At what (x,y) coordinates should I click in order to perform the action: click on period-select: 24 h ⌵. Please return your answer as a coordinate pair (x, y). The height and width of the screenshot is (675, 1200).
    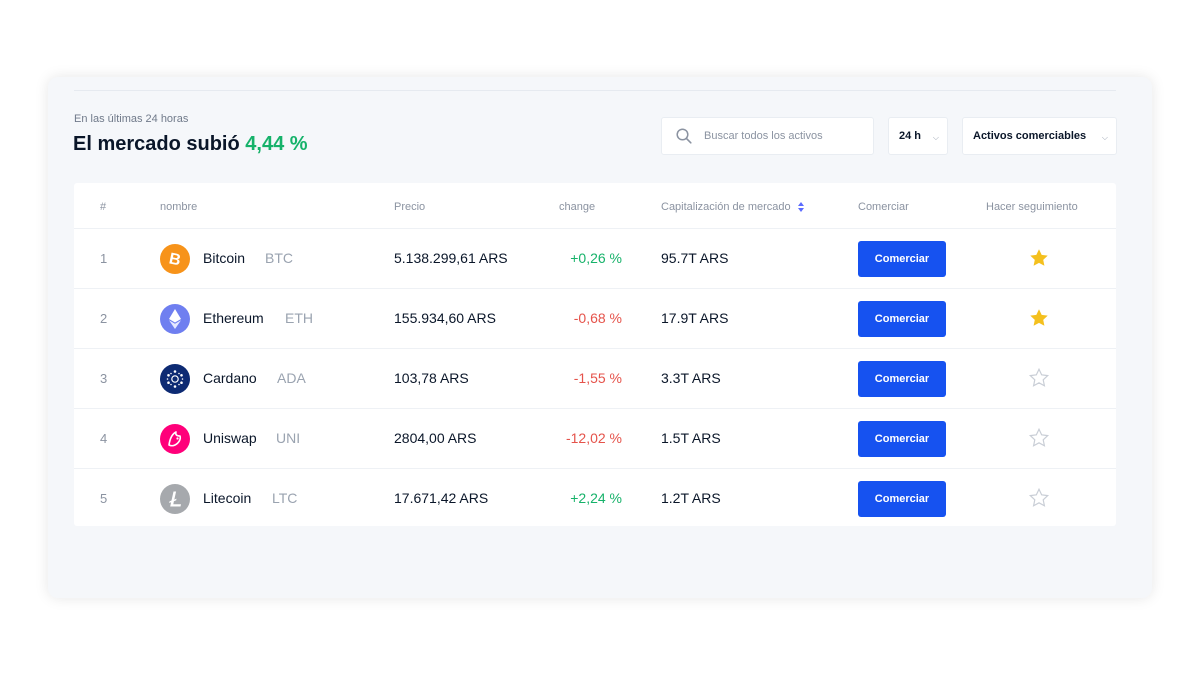
    Looking at the image, I should click on (918, 136).